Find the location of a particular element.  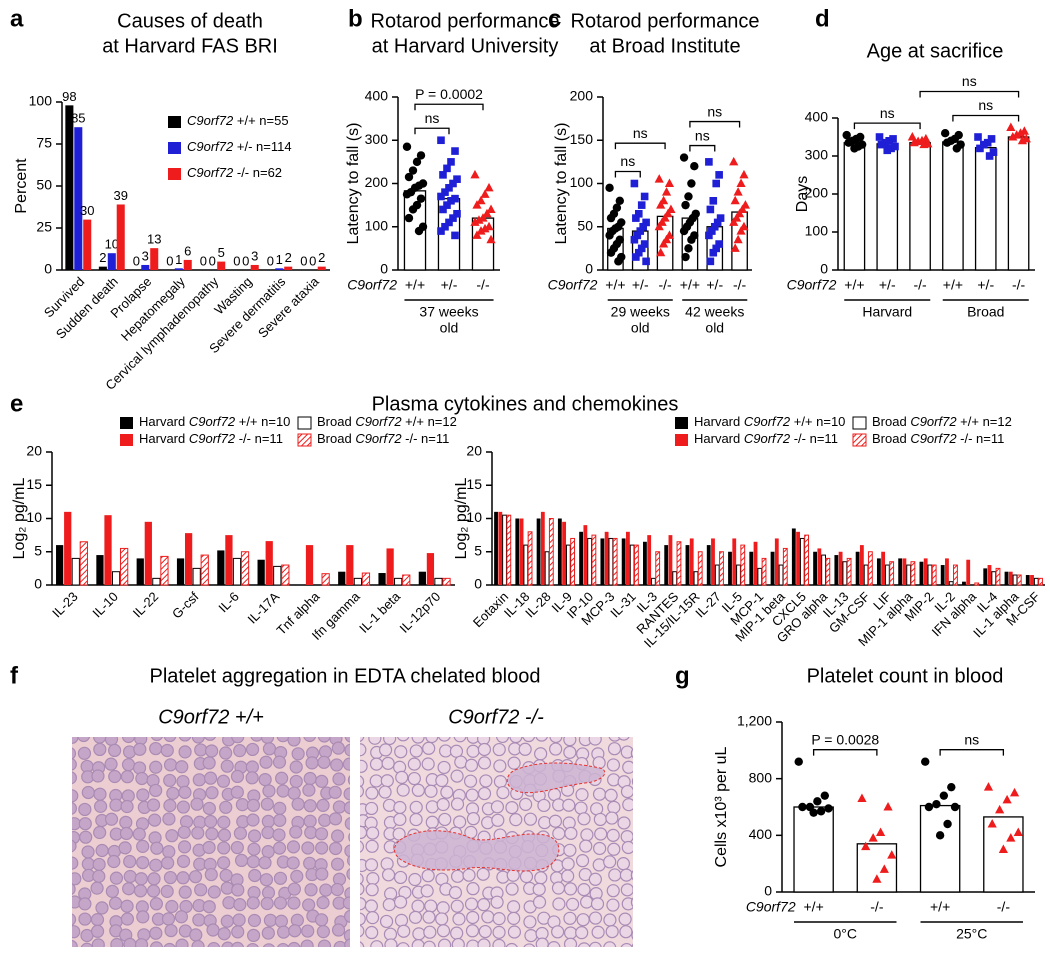

group-label: old is located at coordinates (640, 328).